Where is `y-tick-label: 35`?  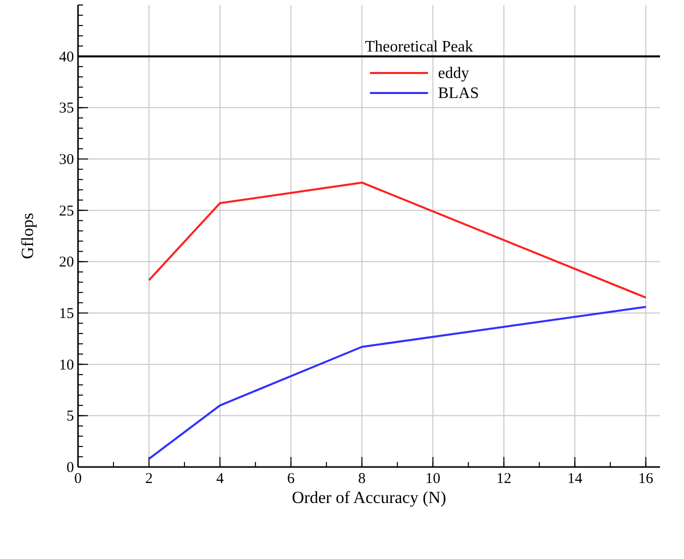
y-tick-label: 35 is located at coordinates (66, 108).